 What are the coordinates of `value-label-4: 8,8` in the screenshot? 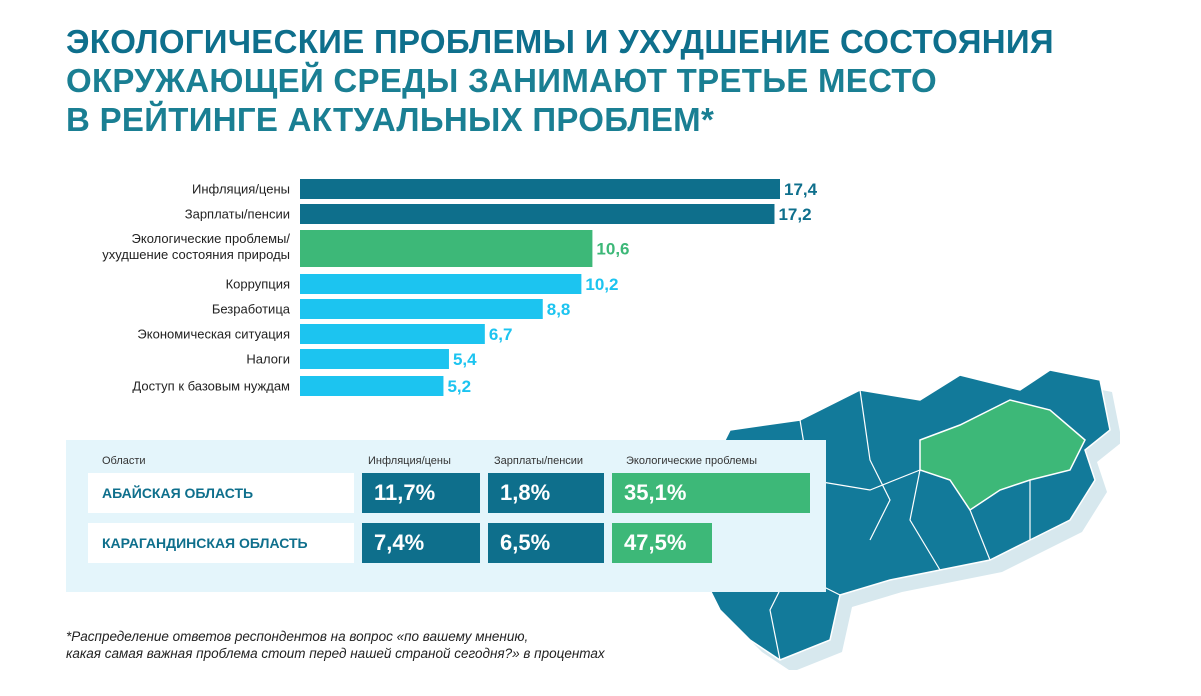 It's located at (559, 309).